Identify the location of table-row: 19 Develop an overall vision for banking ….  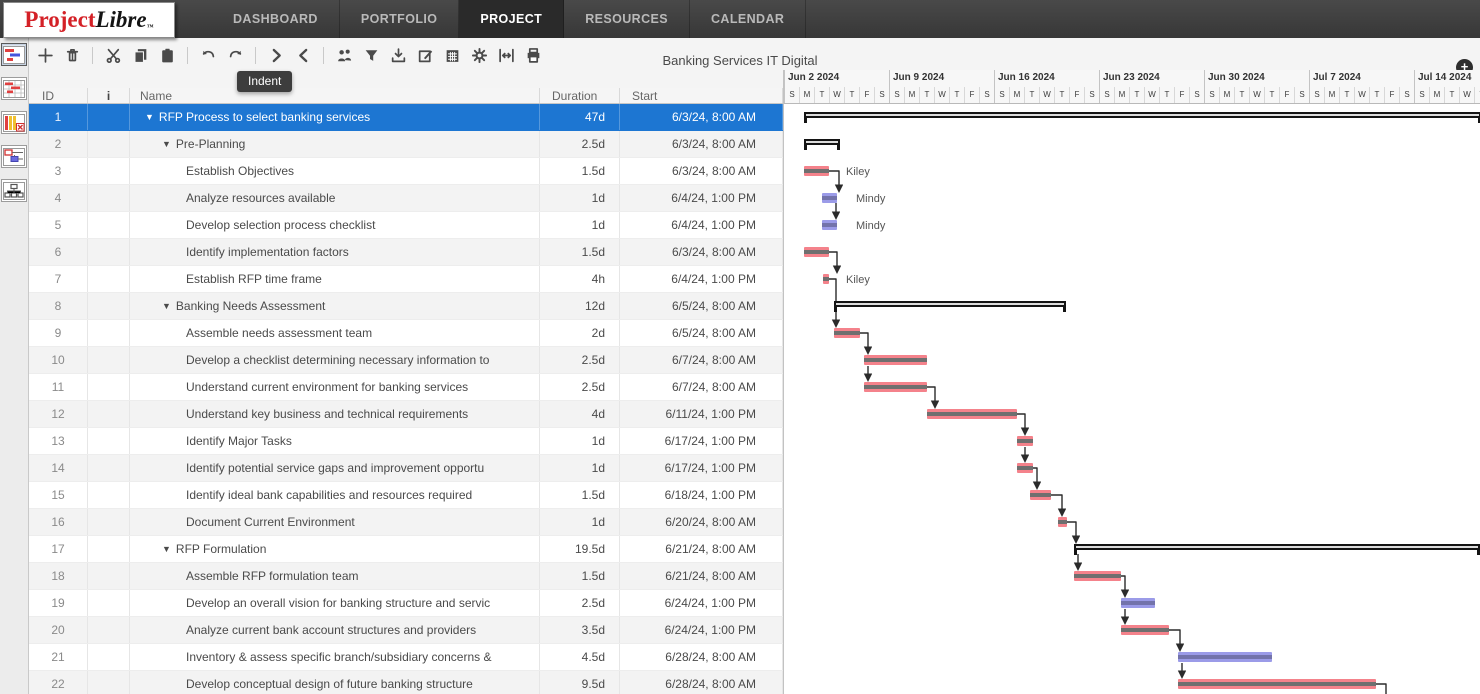
(406, 603).